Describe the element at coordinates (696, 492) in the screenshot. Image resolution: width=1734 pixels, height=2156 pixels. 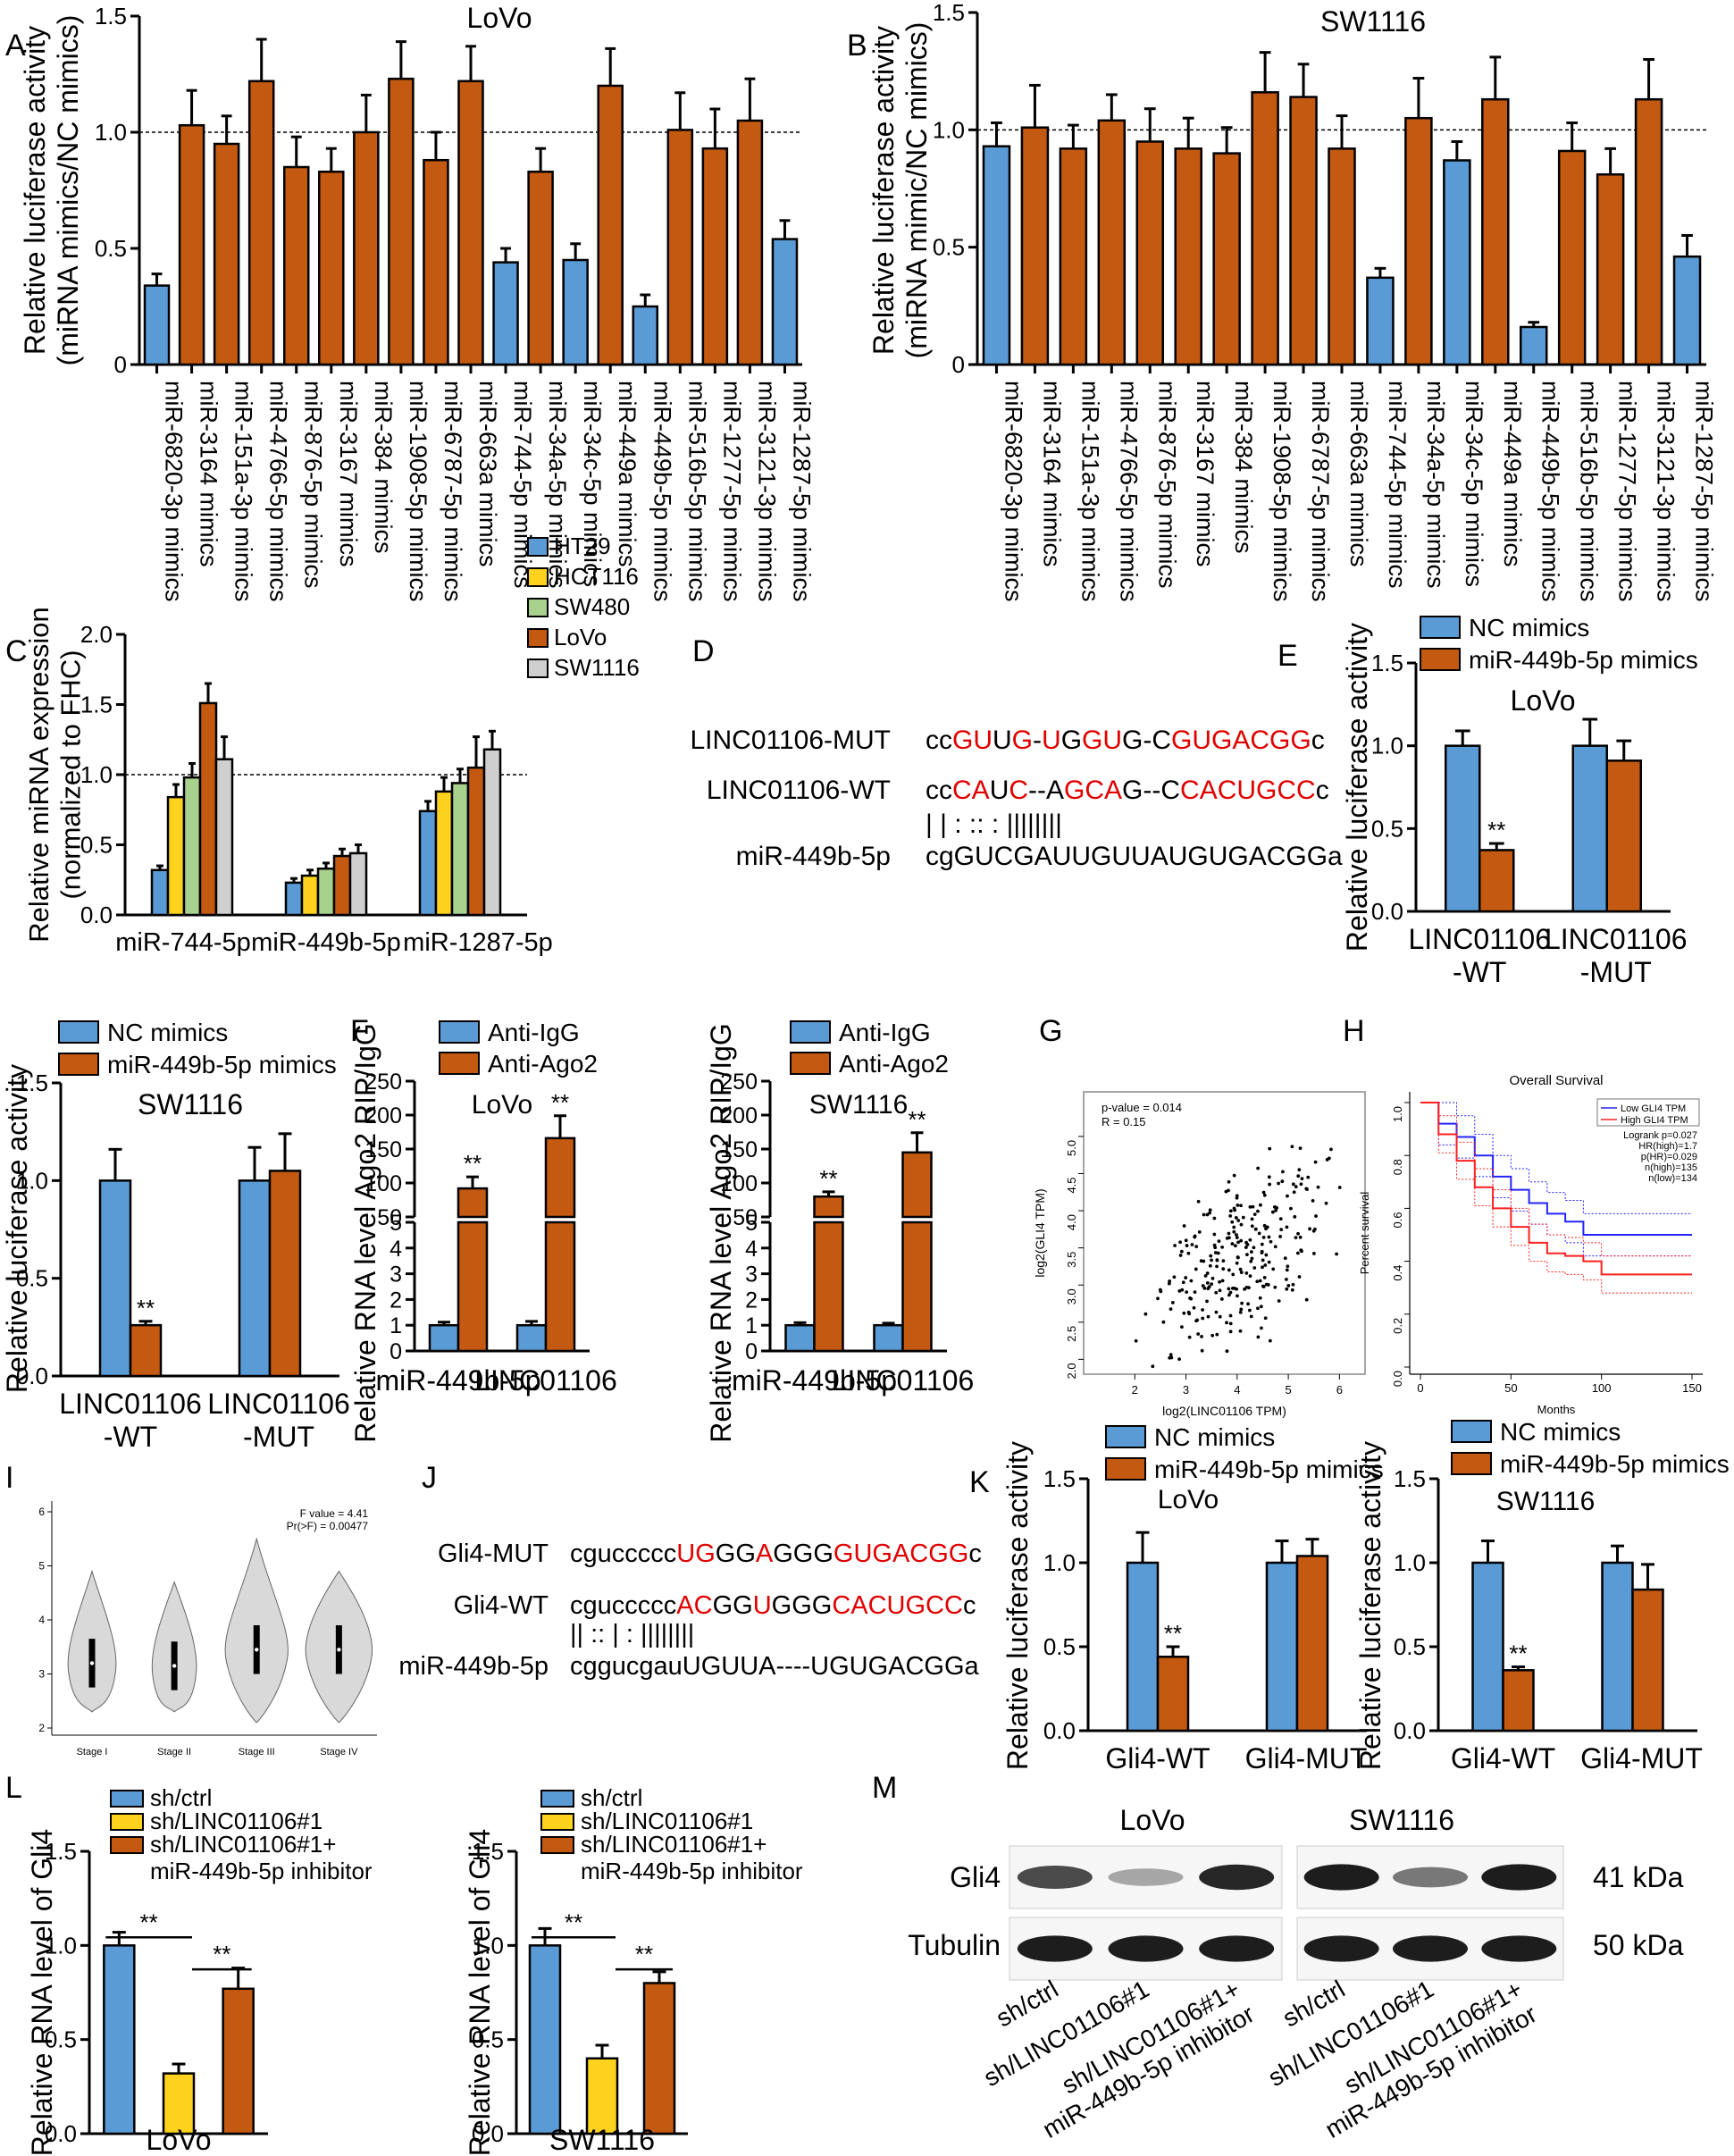
I see `x-tick-label: miR-516b-5p mimics` at that location.